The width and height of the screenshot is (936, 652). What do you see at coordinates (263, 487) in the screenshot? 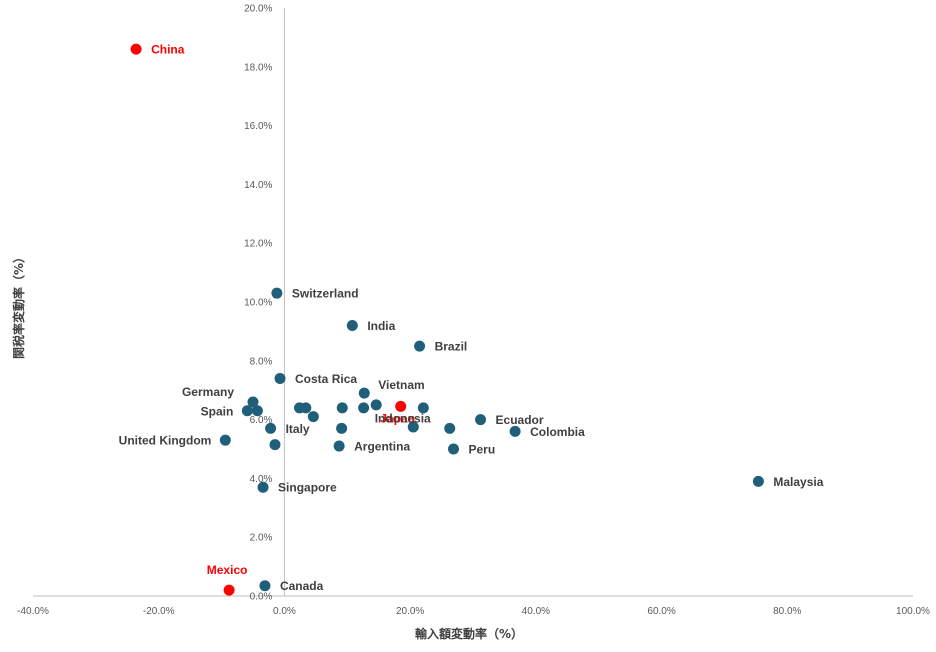
I see `point-singapore` at bounding box center [263, 487].